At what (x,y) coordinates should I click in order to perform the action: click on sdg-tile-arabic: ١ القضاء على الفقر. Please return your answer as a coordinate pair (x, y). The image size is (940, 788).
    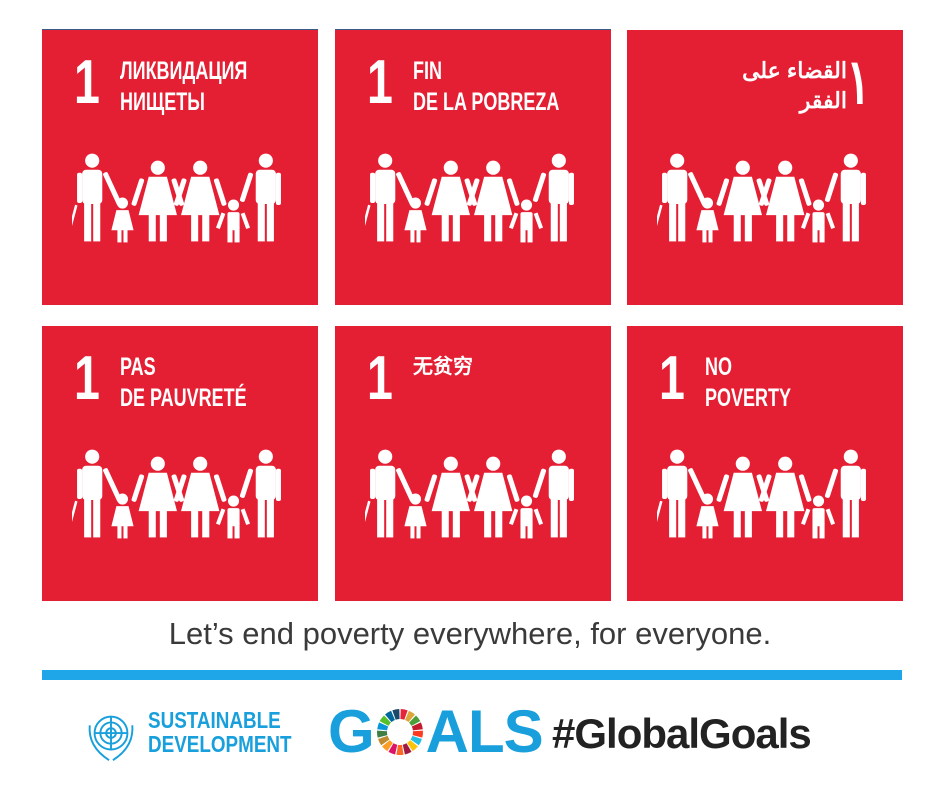
    Looking at the image, I should click on (765, 167).